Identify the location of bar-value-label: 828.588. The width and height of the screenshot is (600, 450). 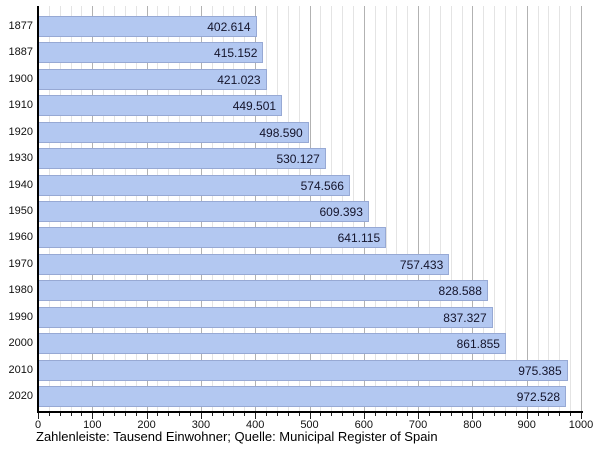
(460, 291).